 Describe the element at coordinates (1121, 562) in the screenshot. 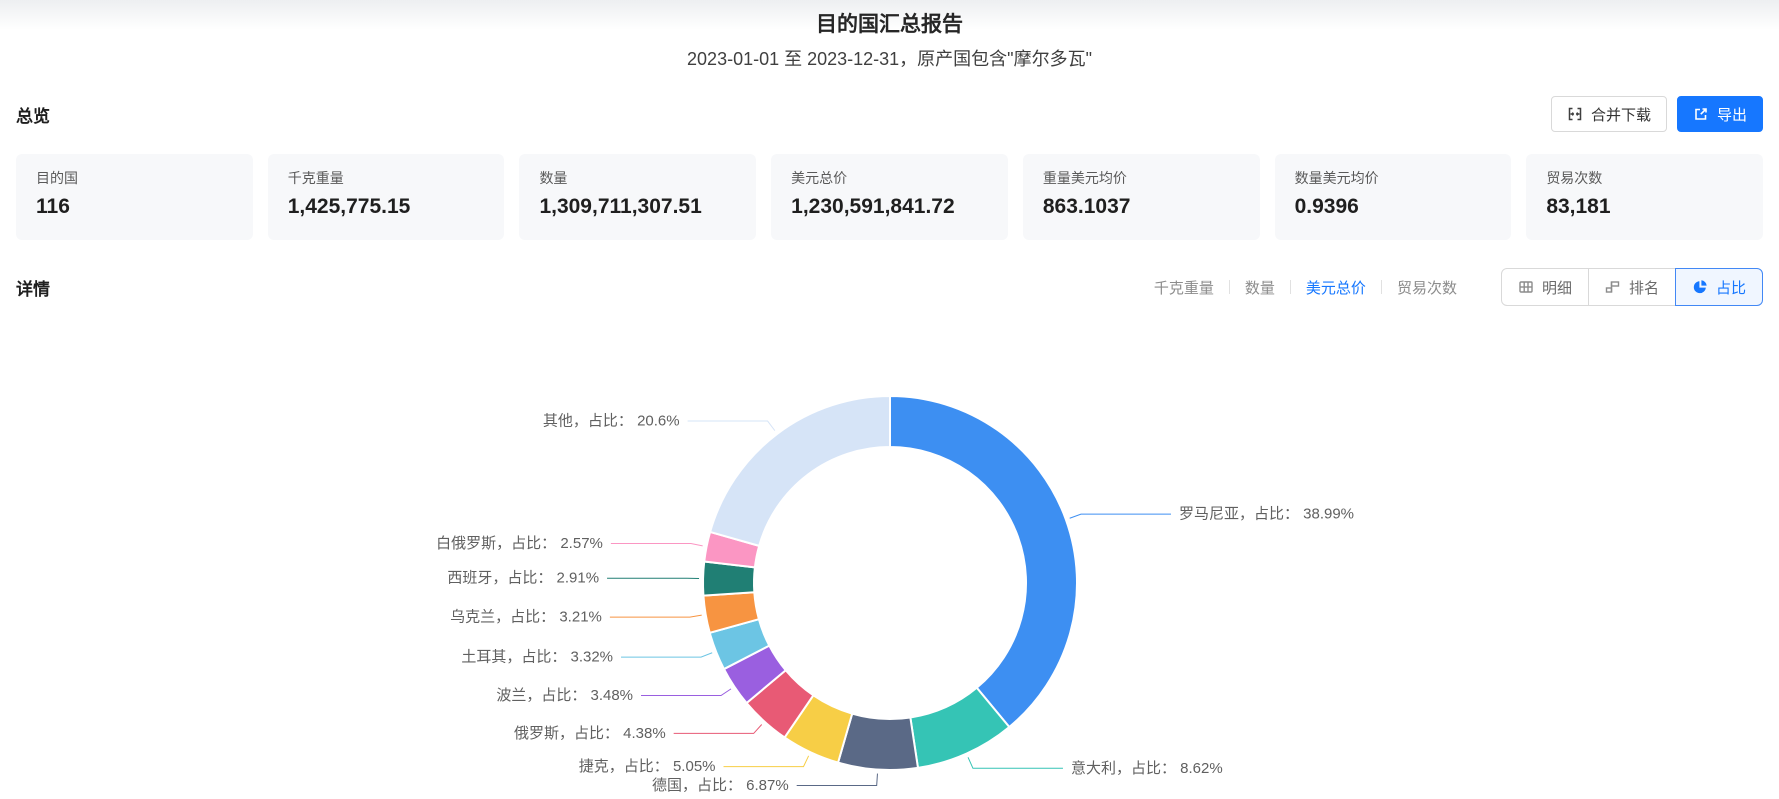

I see `pie-slice: 罗马尼亚，占比： 38.99%` at that location.